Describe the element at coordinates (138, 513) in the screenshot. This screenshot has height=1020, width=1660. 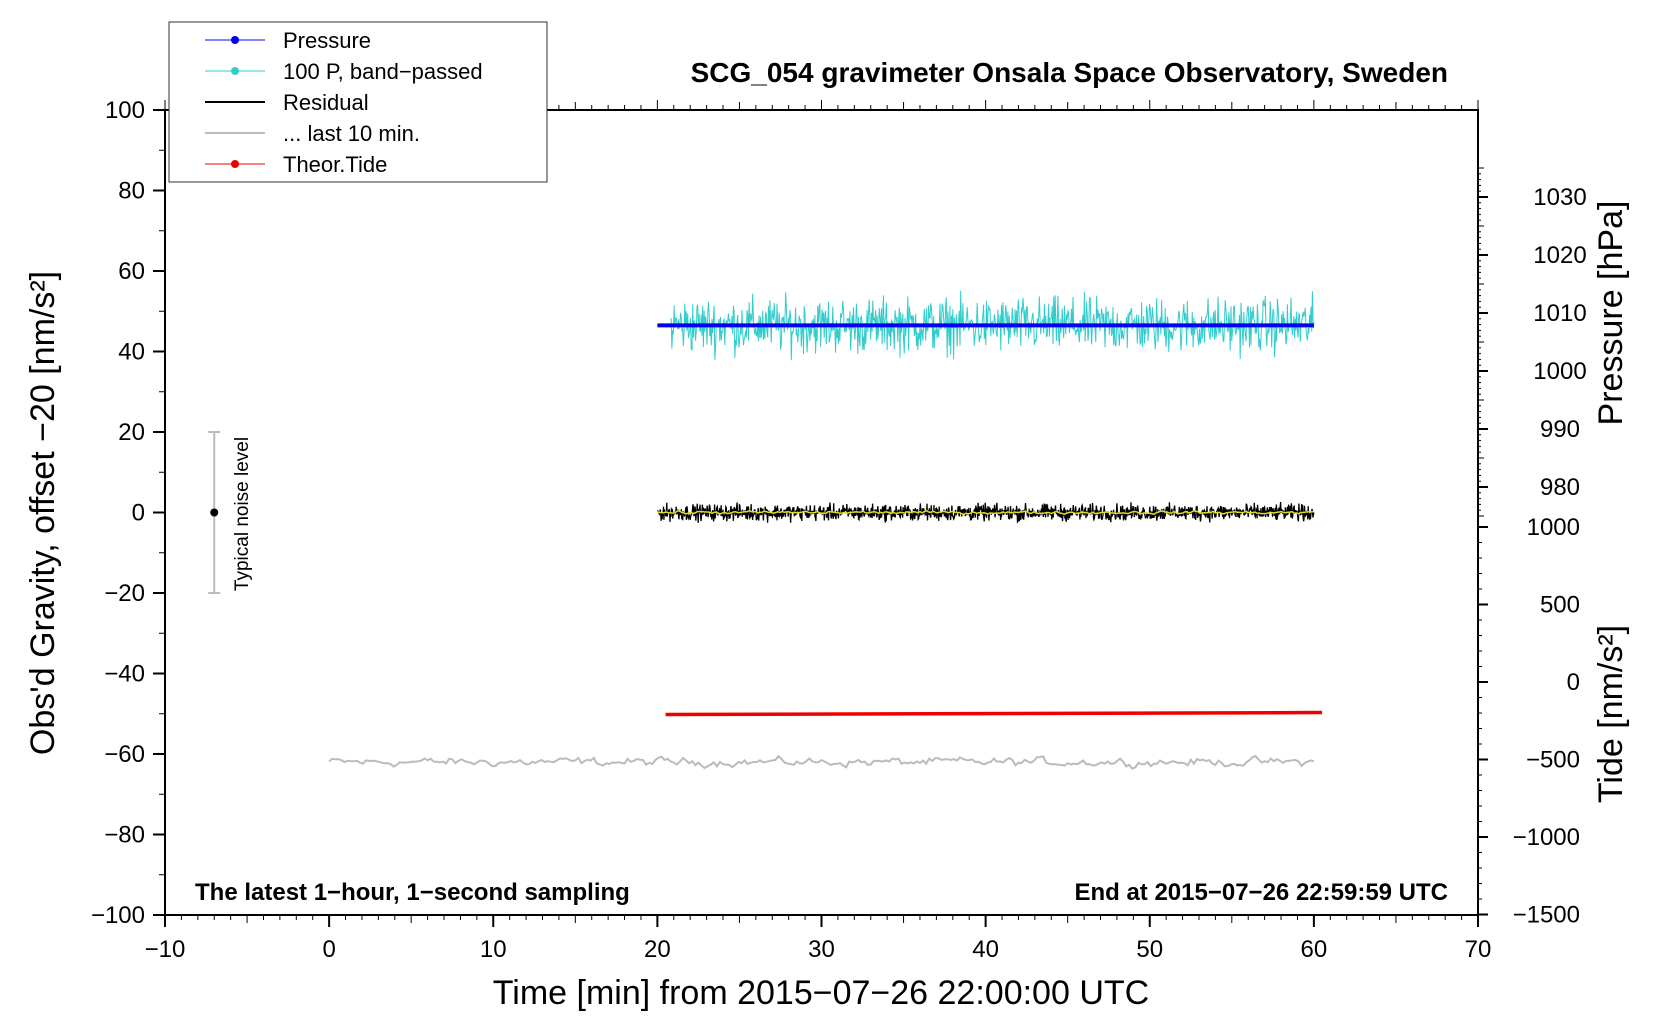
I see `y-tick-label: 0` at that location.